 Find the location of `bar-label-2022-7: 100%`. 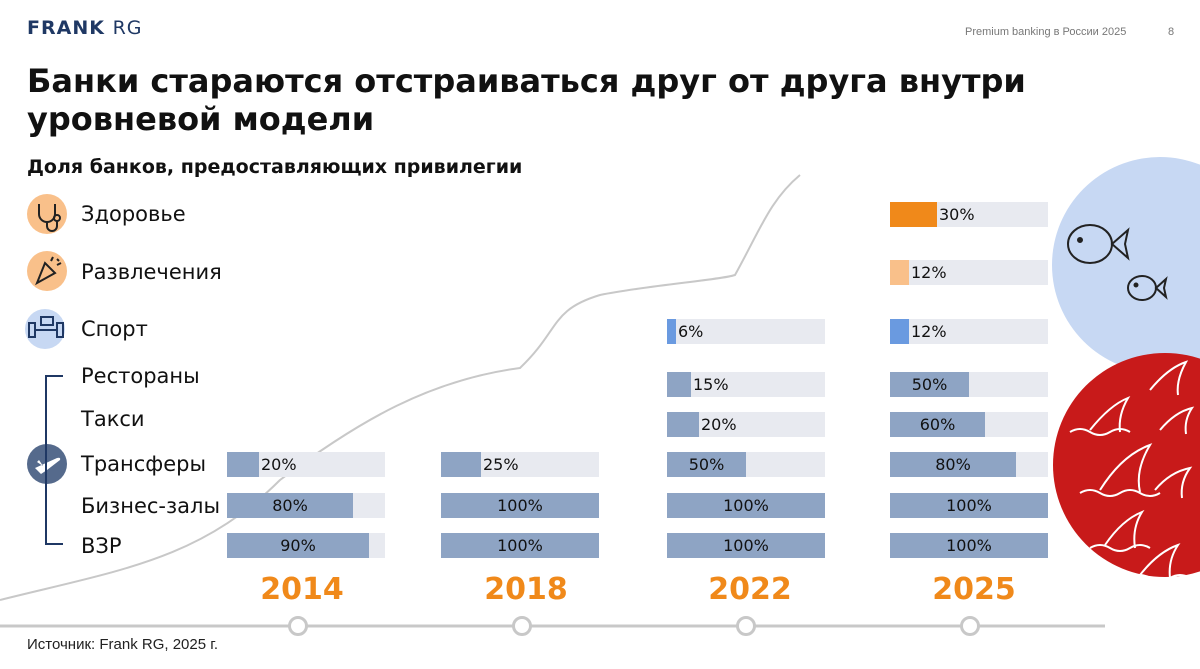

bar-label-2022-7: 100% is located at coordinates (746, 545).